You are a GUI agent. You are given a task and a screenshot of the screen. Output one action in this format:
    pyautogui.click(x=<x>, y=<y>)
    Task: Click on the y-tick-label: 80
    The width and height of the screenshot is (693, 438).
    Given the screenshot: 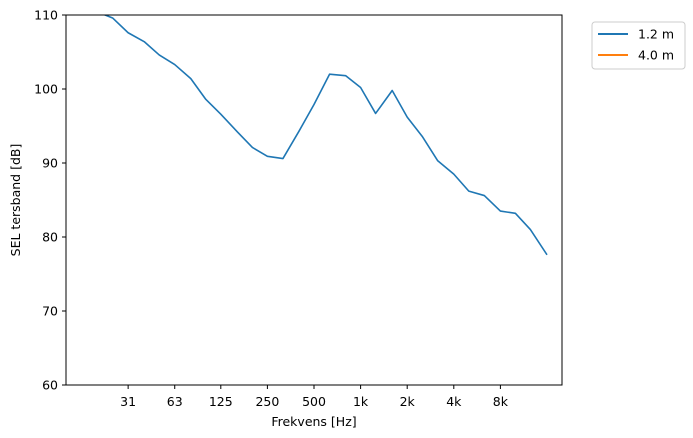 What is the action you would take?
    pyautogui.click(x=50, y=237)
    